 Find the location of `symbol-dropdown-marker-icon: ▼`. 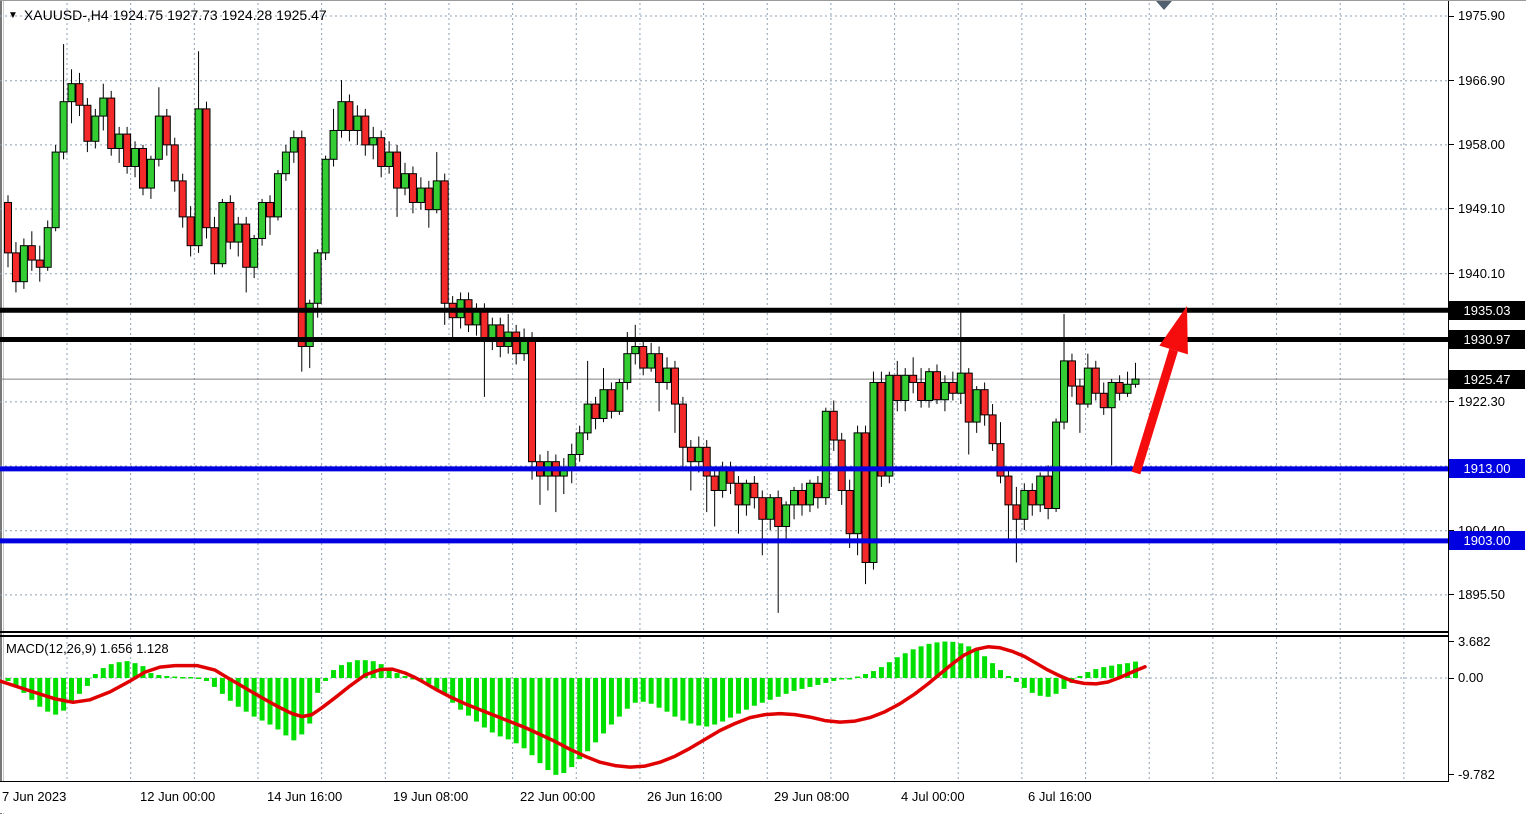

symbol-dropdown-marker-icon: ▼ is located at coordinates (13, 15).